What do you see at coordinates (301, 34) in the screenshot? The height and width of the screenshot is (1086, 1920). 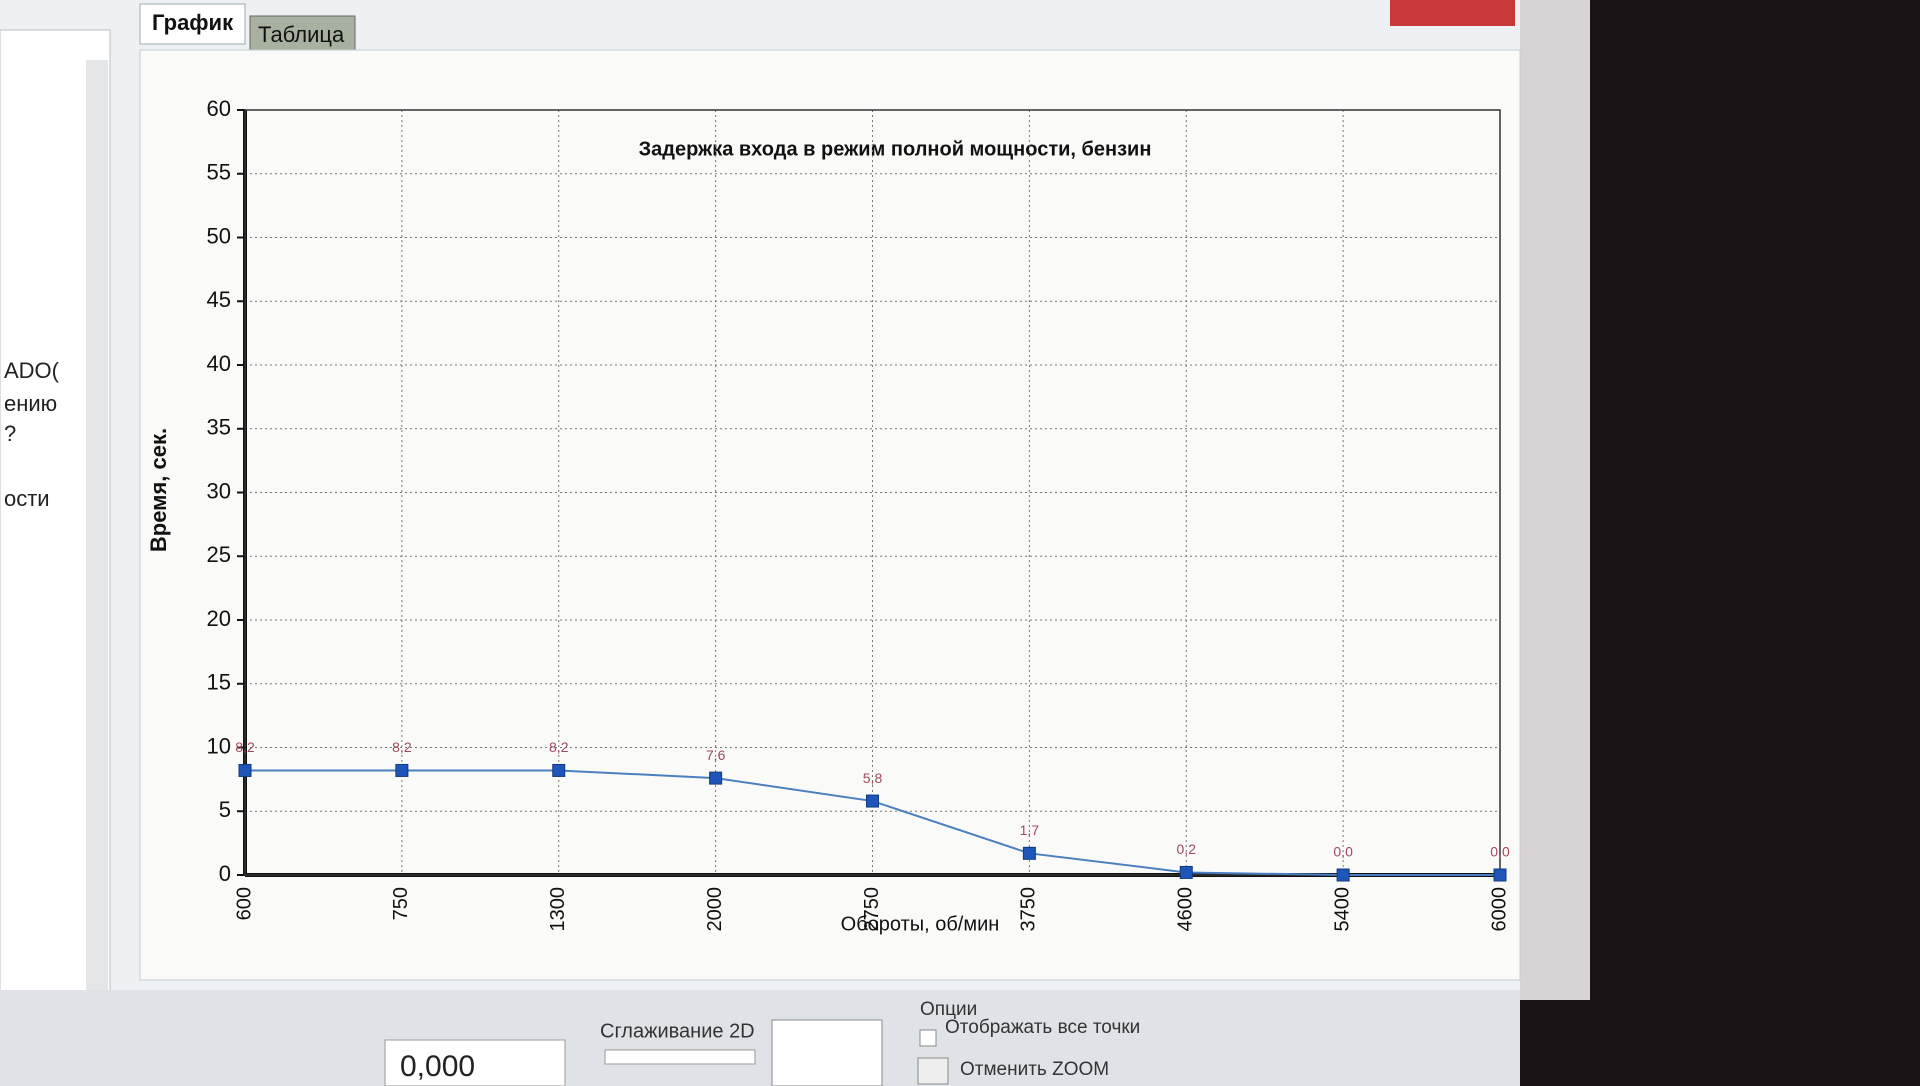 I see `tab: Таблица` at bounding box center [301, 34].